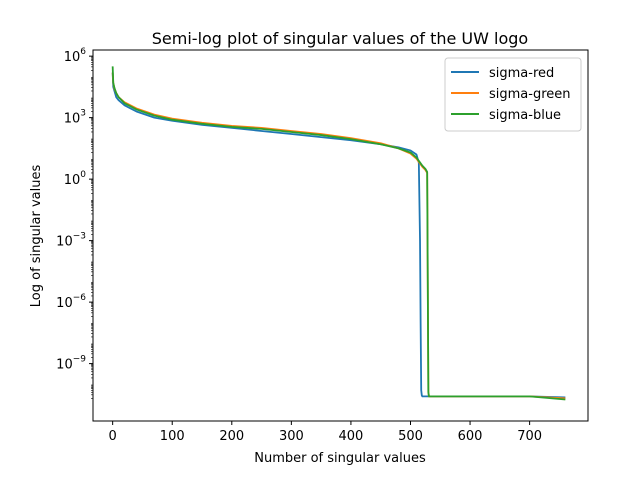 The image size is (618, 495). What do you see at coordinates (325, 432) in the screenshot?
I see `x-axis: 0 100 200 300 400 500 600 700` at bounding box center [325, 432].